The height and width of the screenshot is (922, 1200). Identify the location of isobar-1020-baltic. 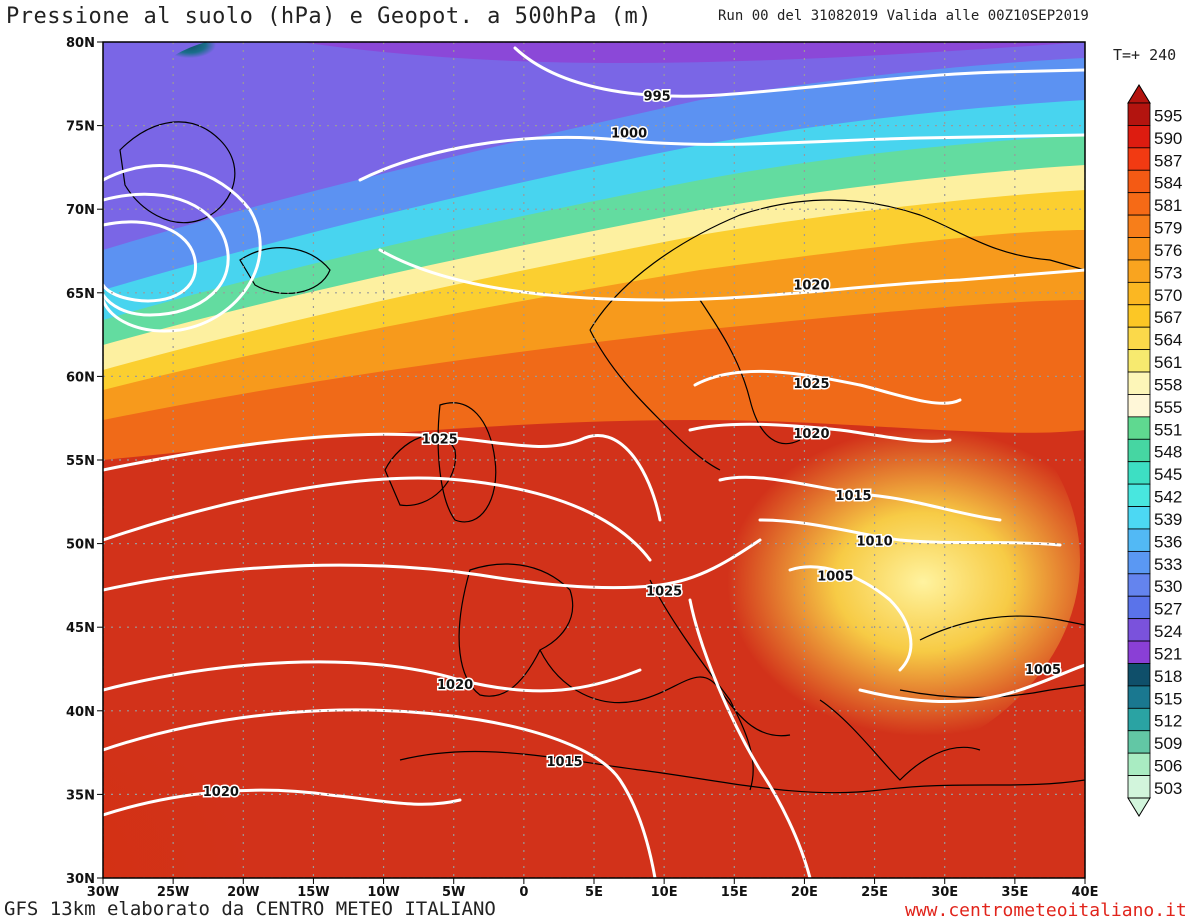
(820, 432).